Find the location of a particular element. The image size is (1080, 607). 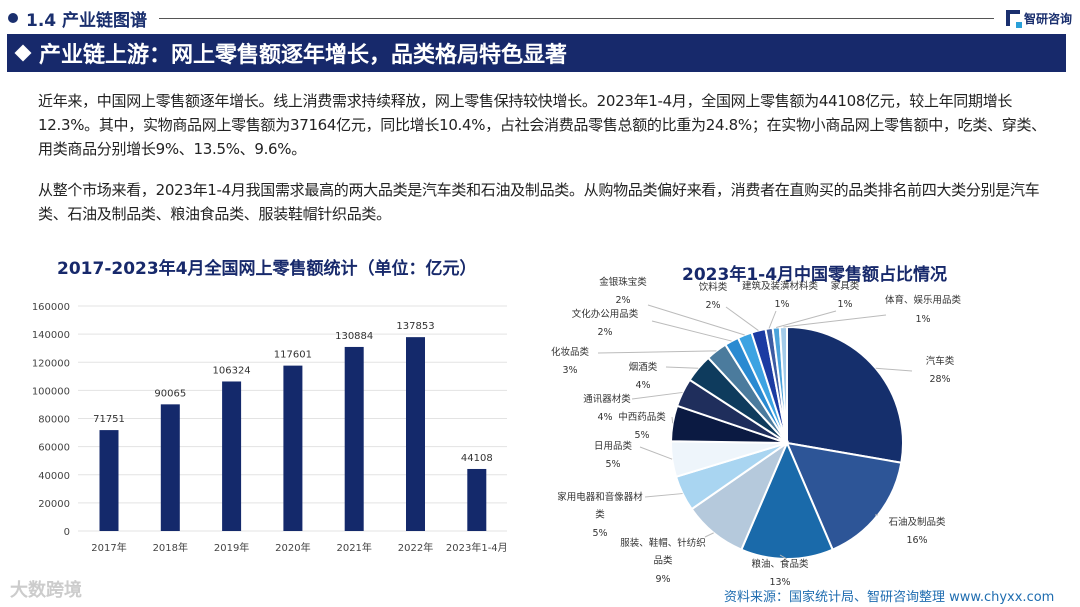

page-title: 产业链上游：网上零售额逐年增长，品类格局特色显著 is located at coordinates (303, 55).